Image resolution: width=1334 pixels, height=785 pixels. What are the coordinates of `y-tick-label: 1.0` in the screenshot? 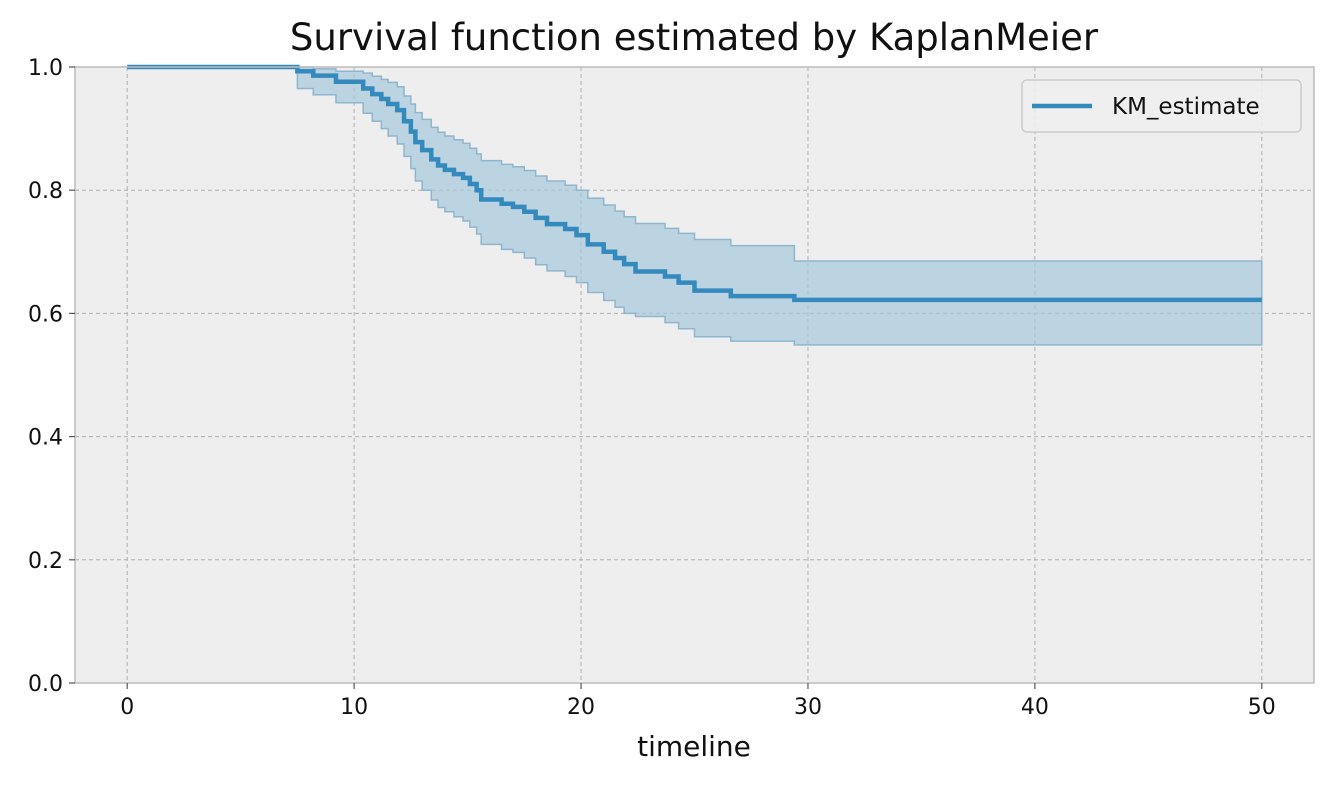 It's located at (45, 68).